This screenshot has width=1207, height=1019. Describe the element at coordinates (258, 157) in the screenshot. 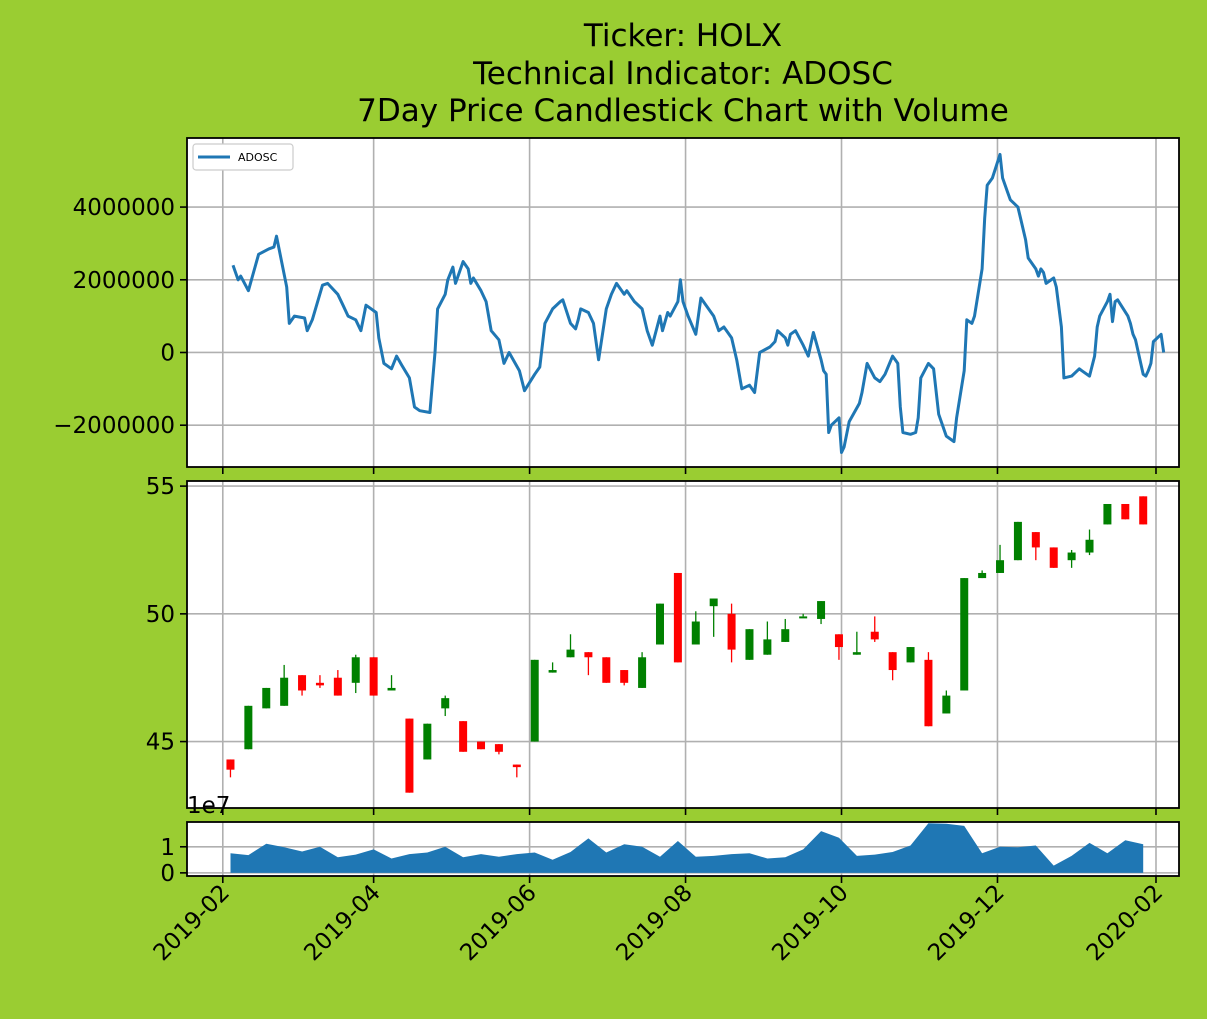

I see `legend-label: ADOSC` at that location.